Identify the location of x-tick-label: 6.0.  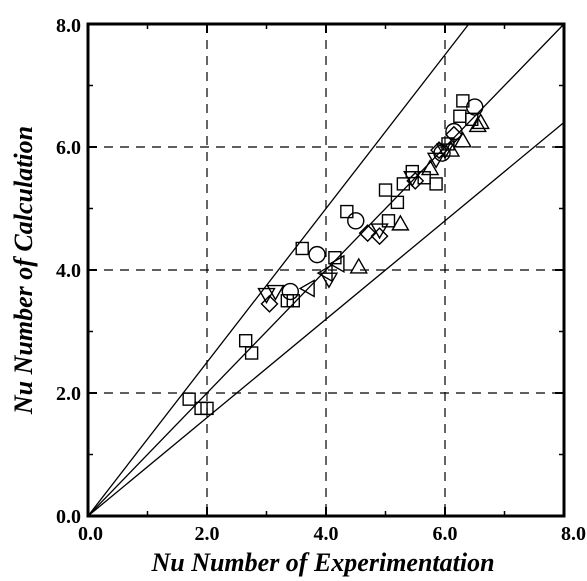
(445, 534).